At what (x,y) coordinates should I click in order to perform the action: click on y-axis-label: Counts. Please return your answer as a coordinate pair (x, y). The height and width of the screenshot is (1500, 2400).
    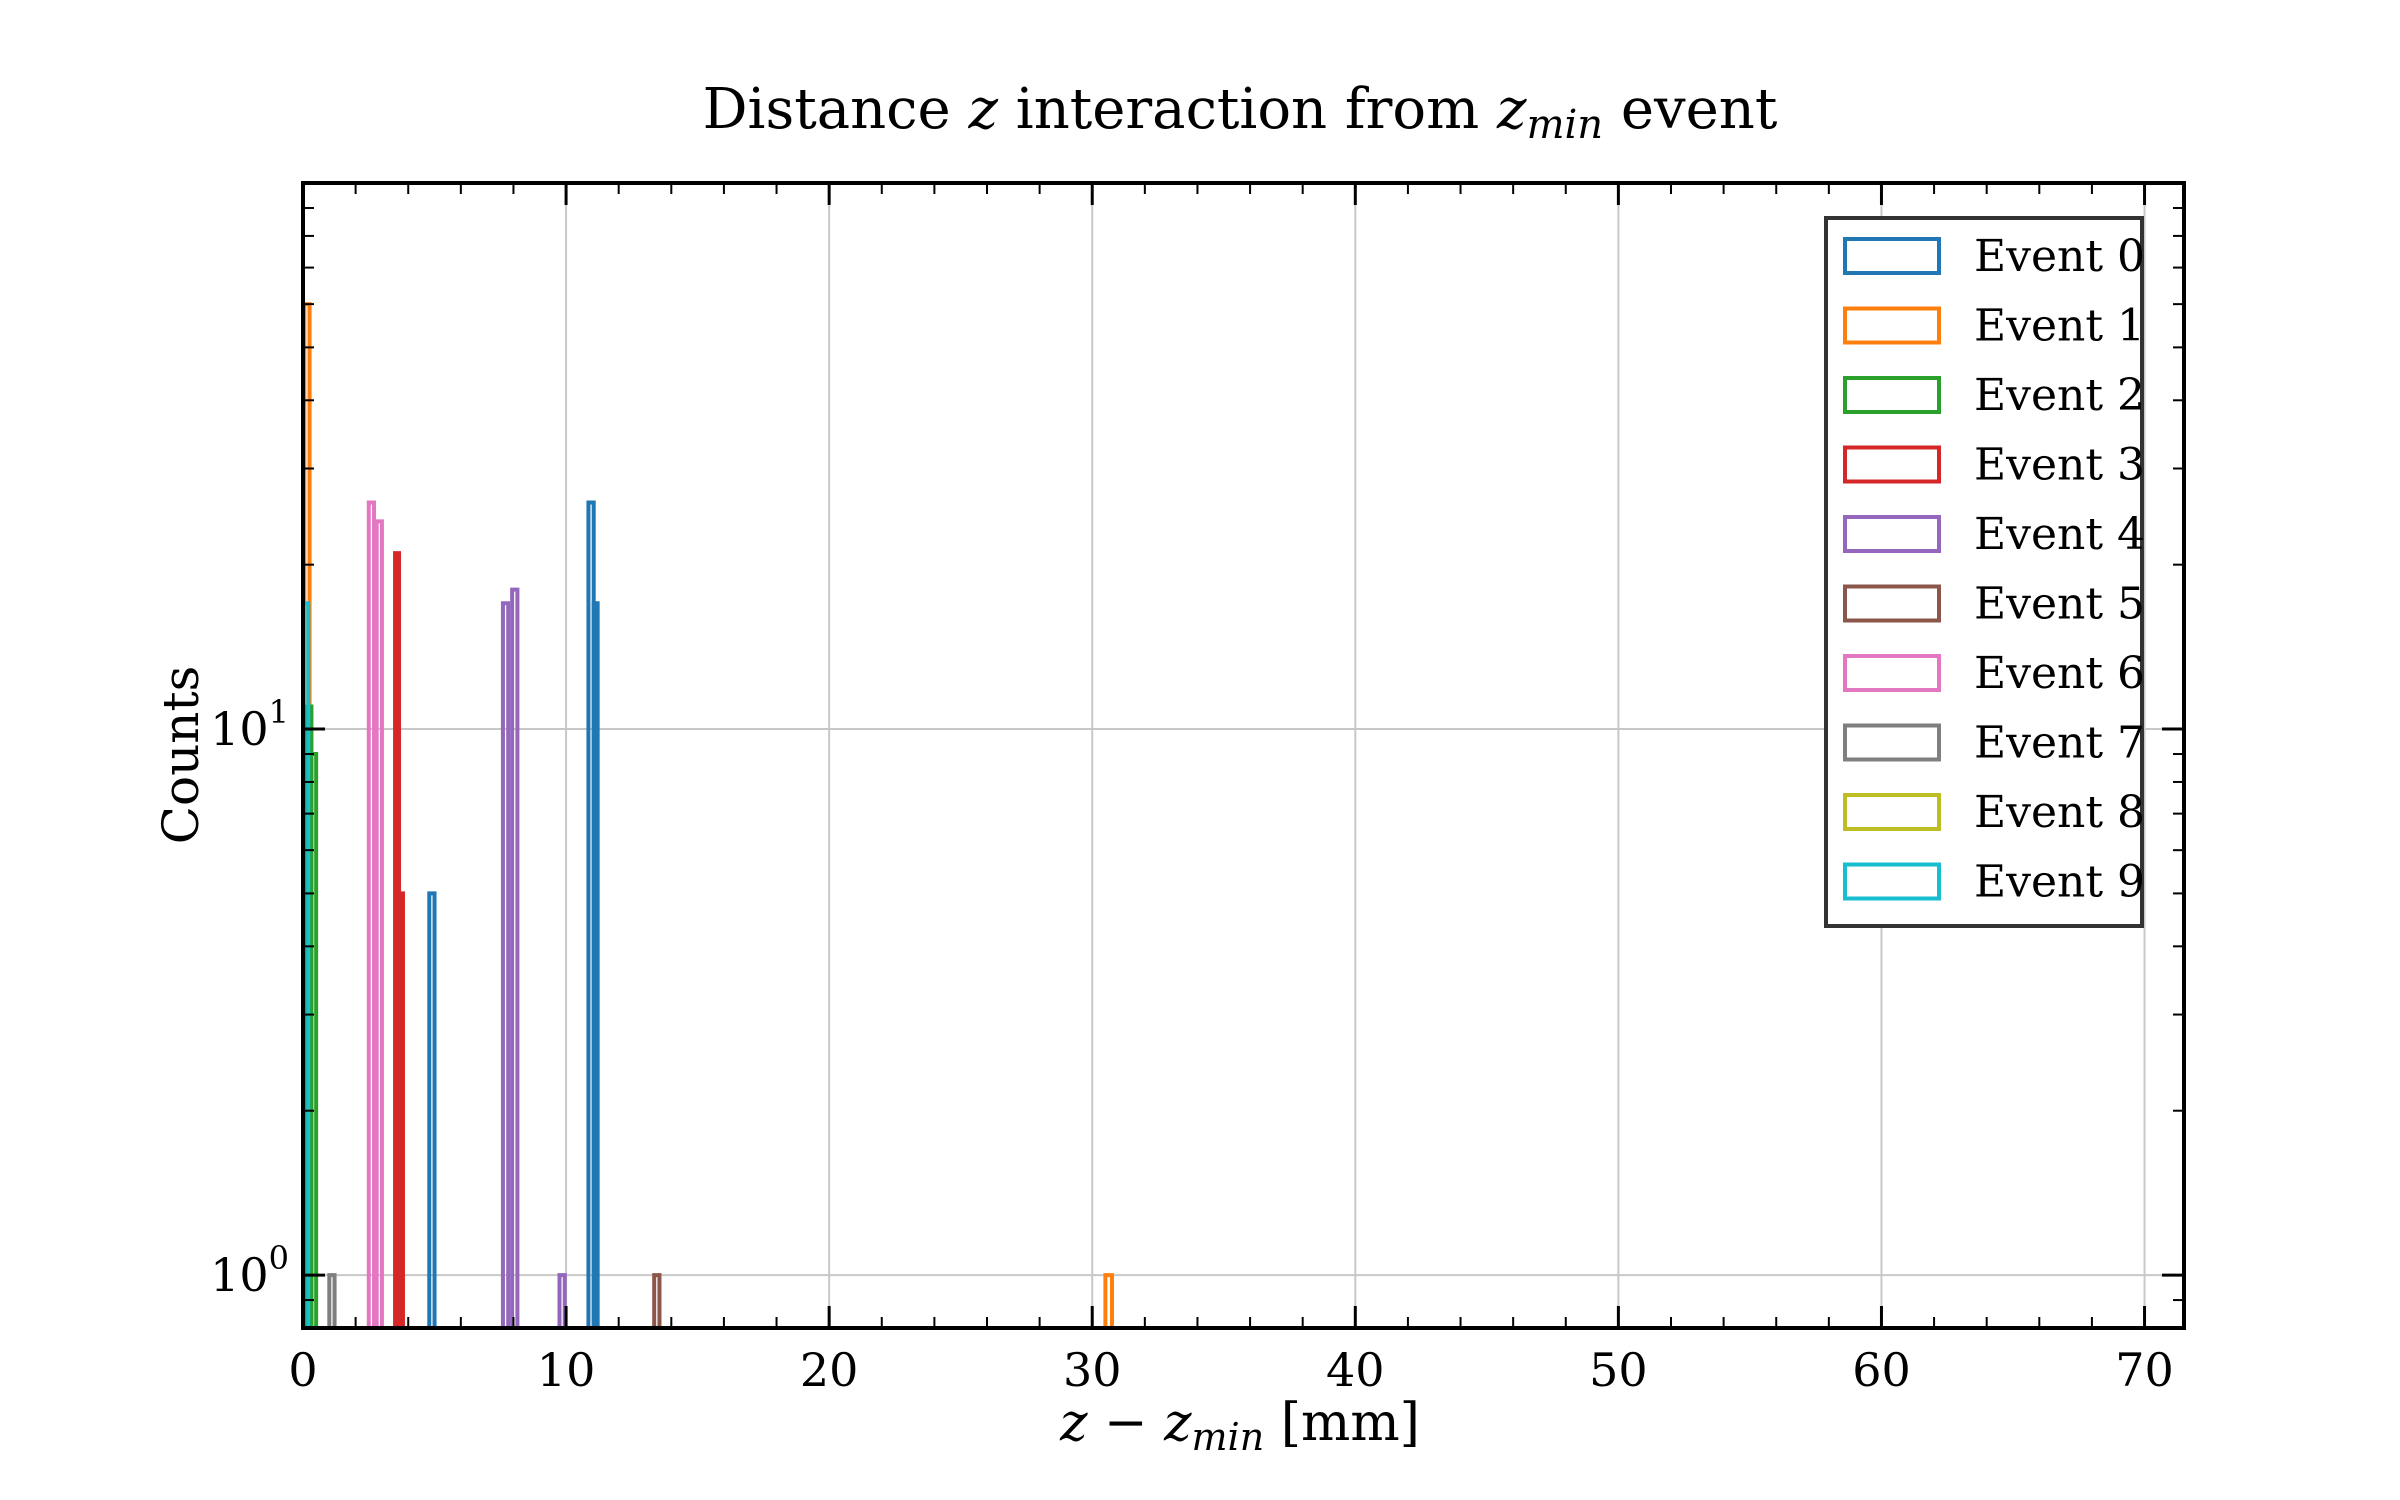
    Looking at the image, I should click on (181, 755).